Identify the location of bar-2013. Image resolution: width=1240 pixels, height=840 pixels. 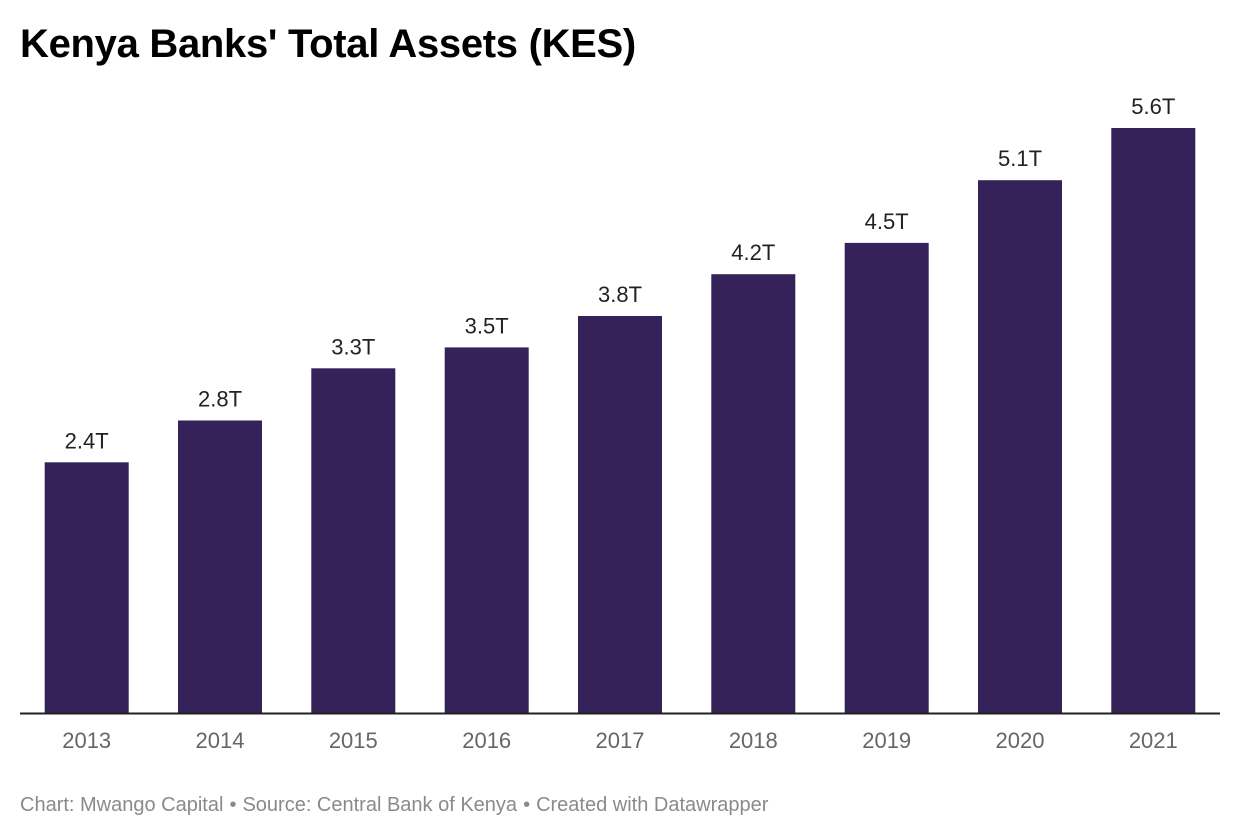
(86, 587).